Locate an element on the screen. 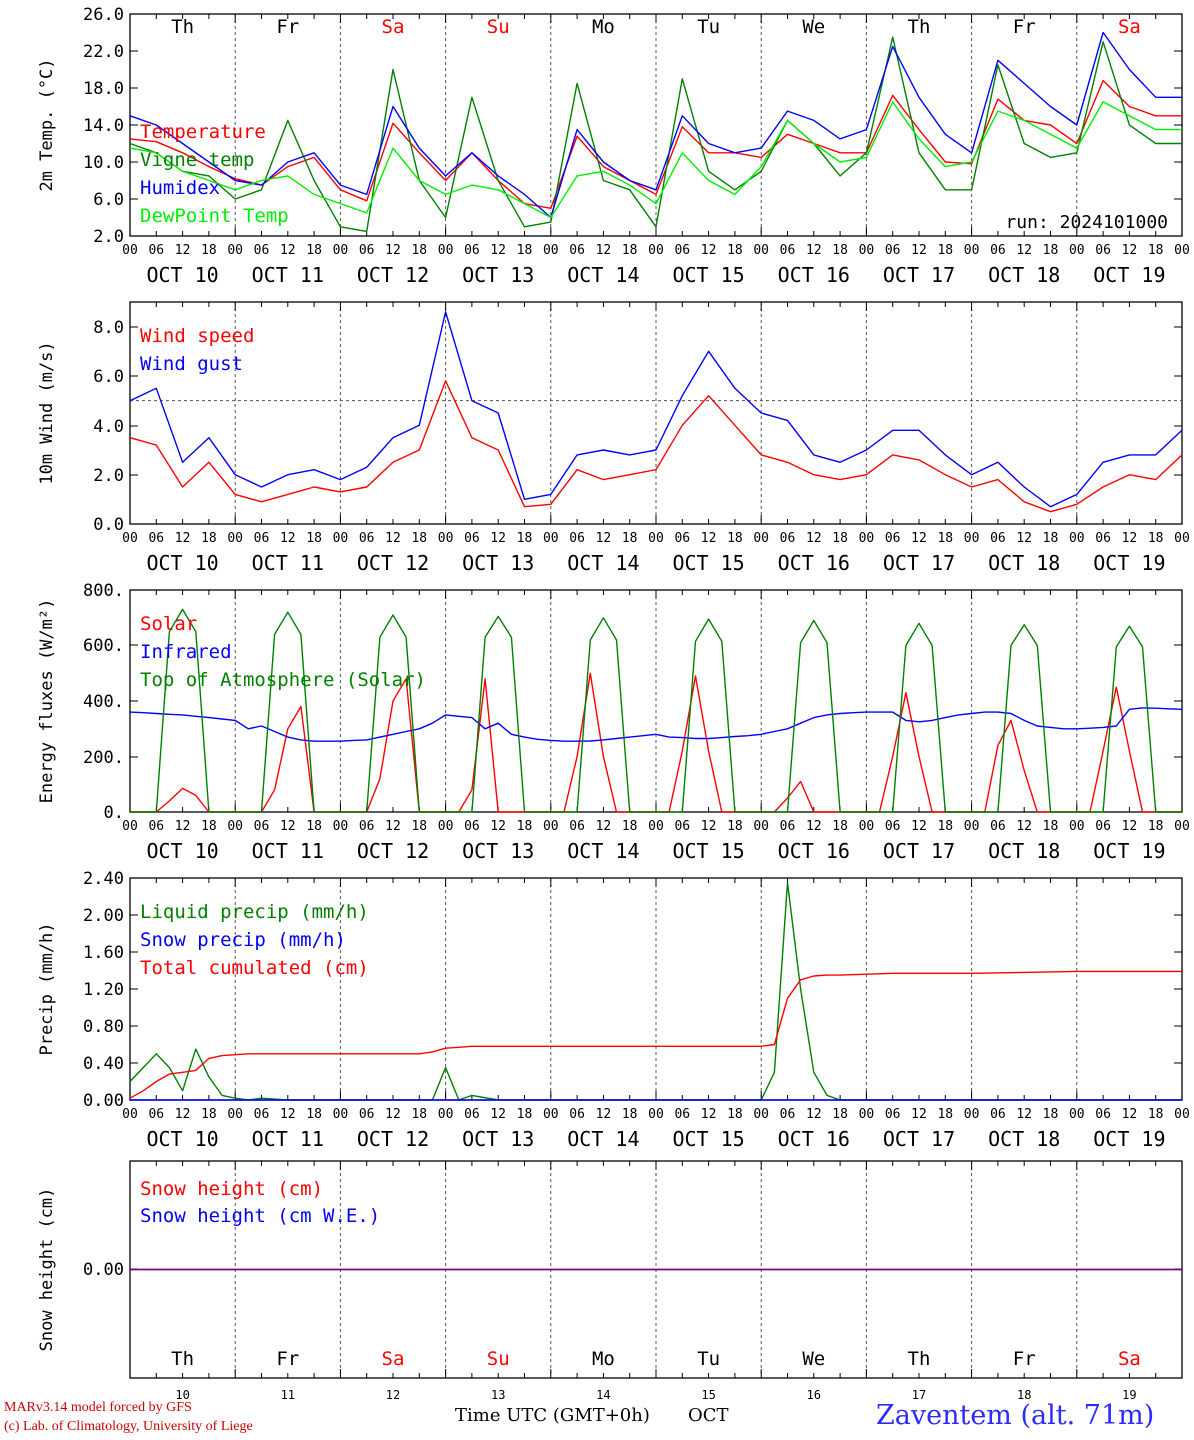 Image resolution: width=1194 pixels, height=1440 pixels. legend-entry: Temperature is located at coordinates (203, 132).